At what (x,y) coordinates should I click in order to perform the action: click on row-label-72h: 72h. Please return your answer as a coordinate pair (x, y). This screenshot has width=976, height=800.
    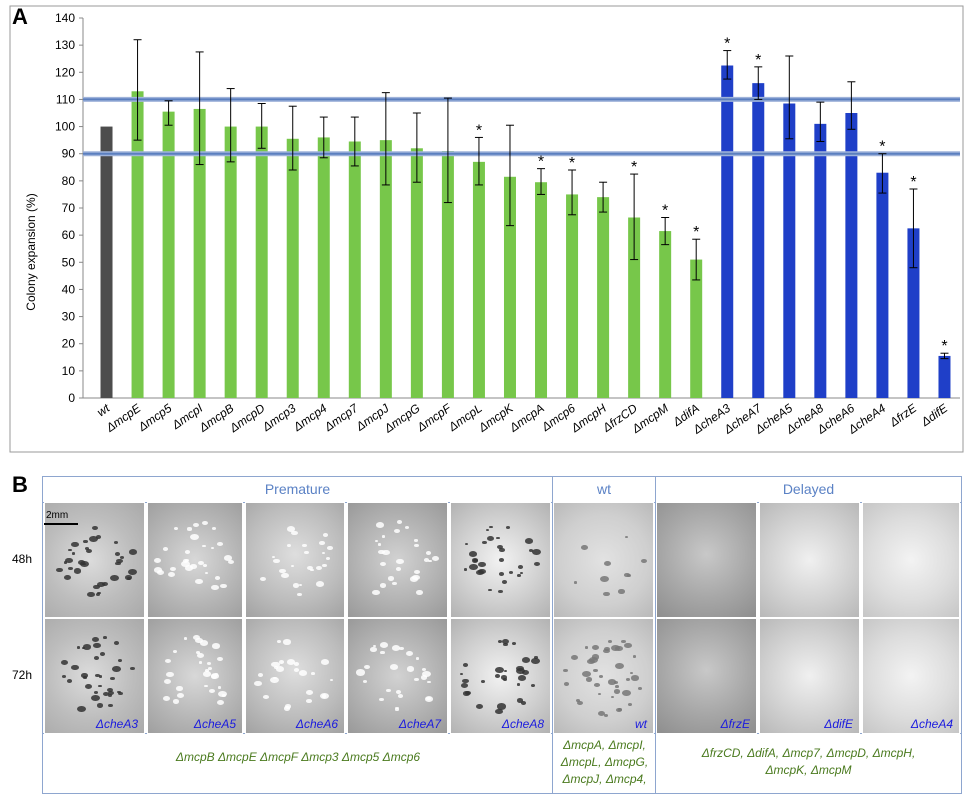
    Looking at the image, I should click on (22, 675).